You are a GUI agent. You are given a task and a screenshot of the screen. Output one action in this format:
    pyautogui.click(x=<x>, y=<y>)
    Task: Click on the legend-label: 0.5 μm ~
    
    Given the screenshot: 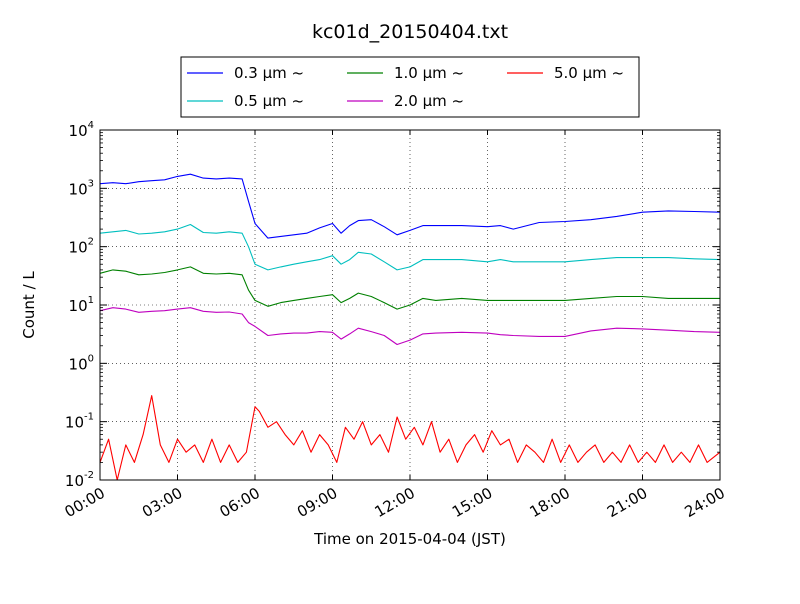 What is the action you would take?
    pyautogui.click(x=269, y=101)
    